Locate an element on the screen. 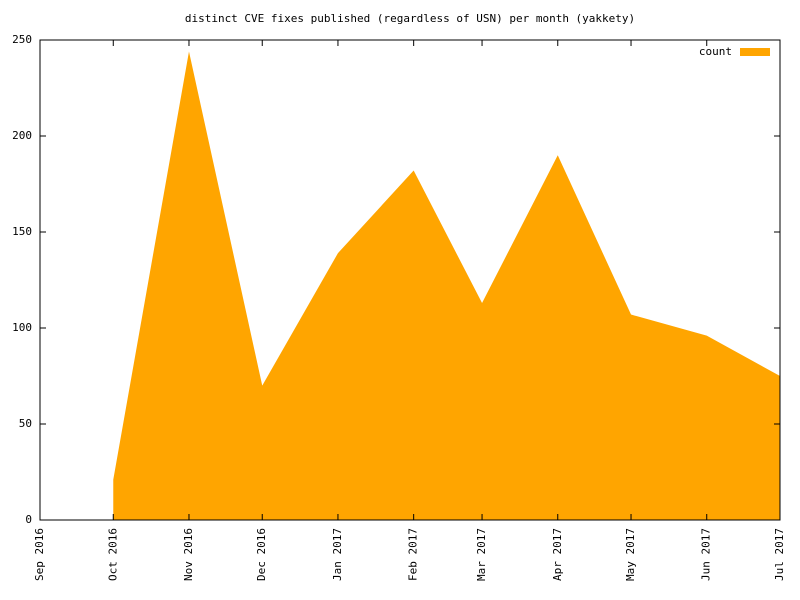 The height and width of the screenshot is (600, 800). x-tick-label: Jul 2017 is located at coordinates (779, 554).